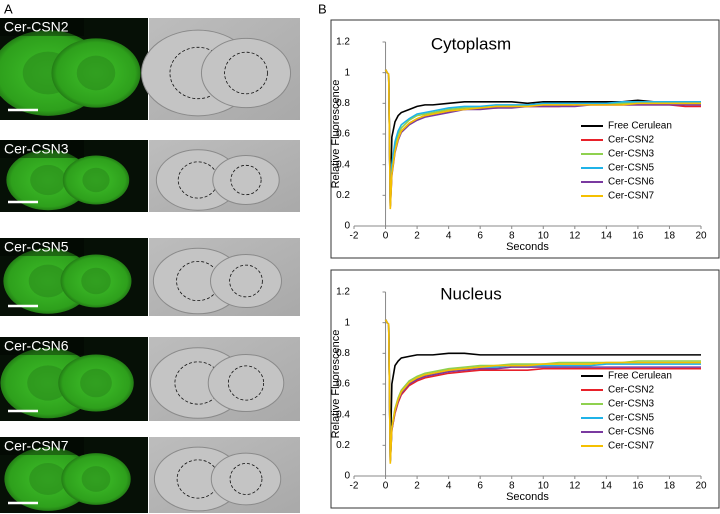 The width and height of the screenshot is (720, 514). What do you see at coordinates (8, 8) in the screenshot?
I see `panel-label: A` at bounding box center [8, 8].